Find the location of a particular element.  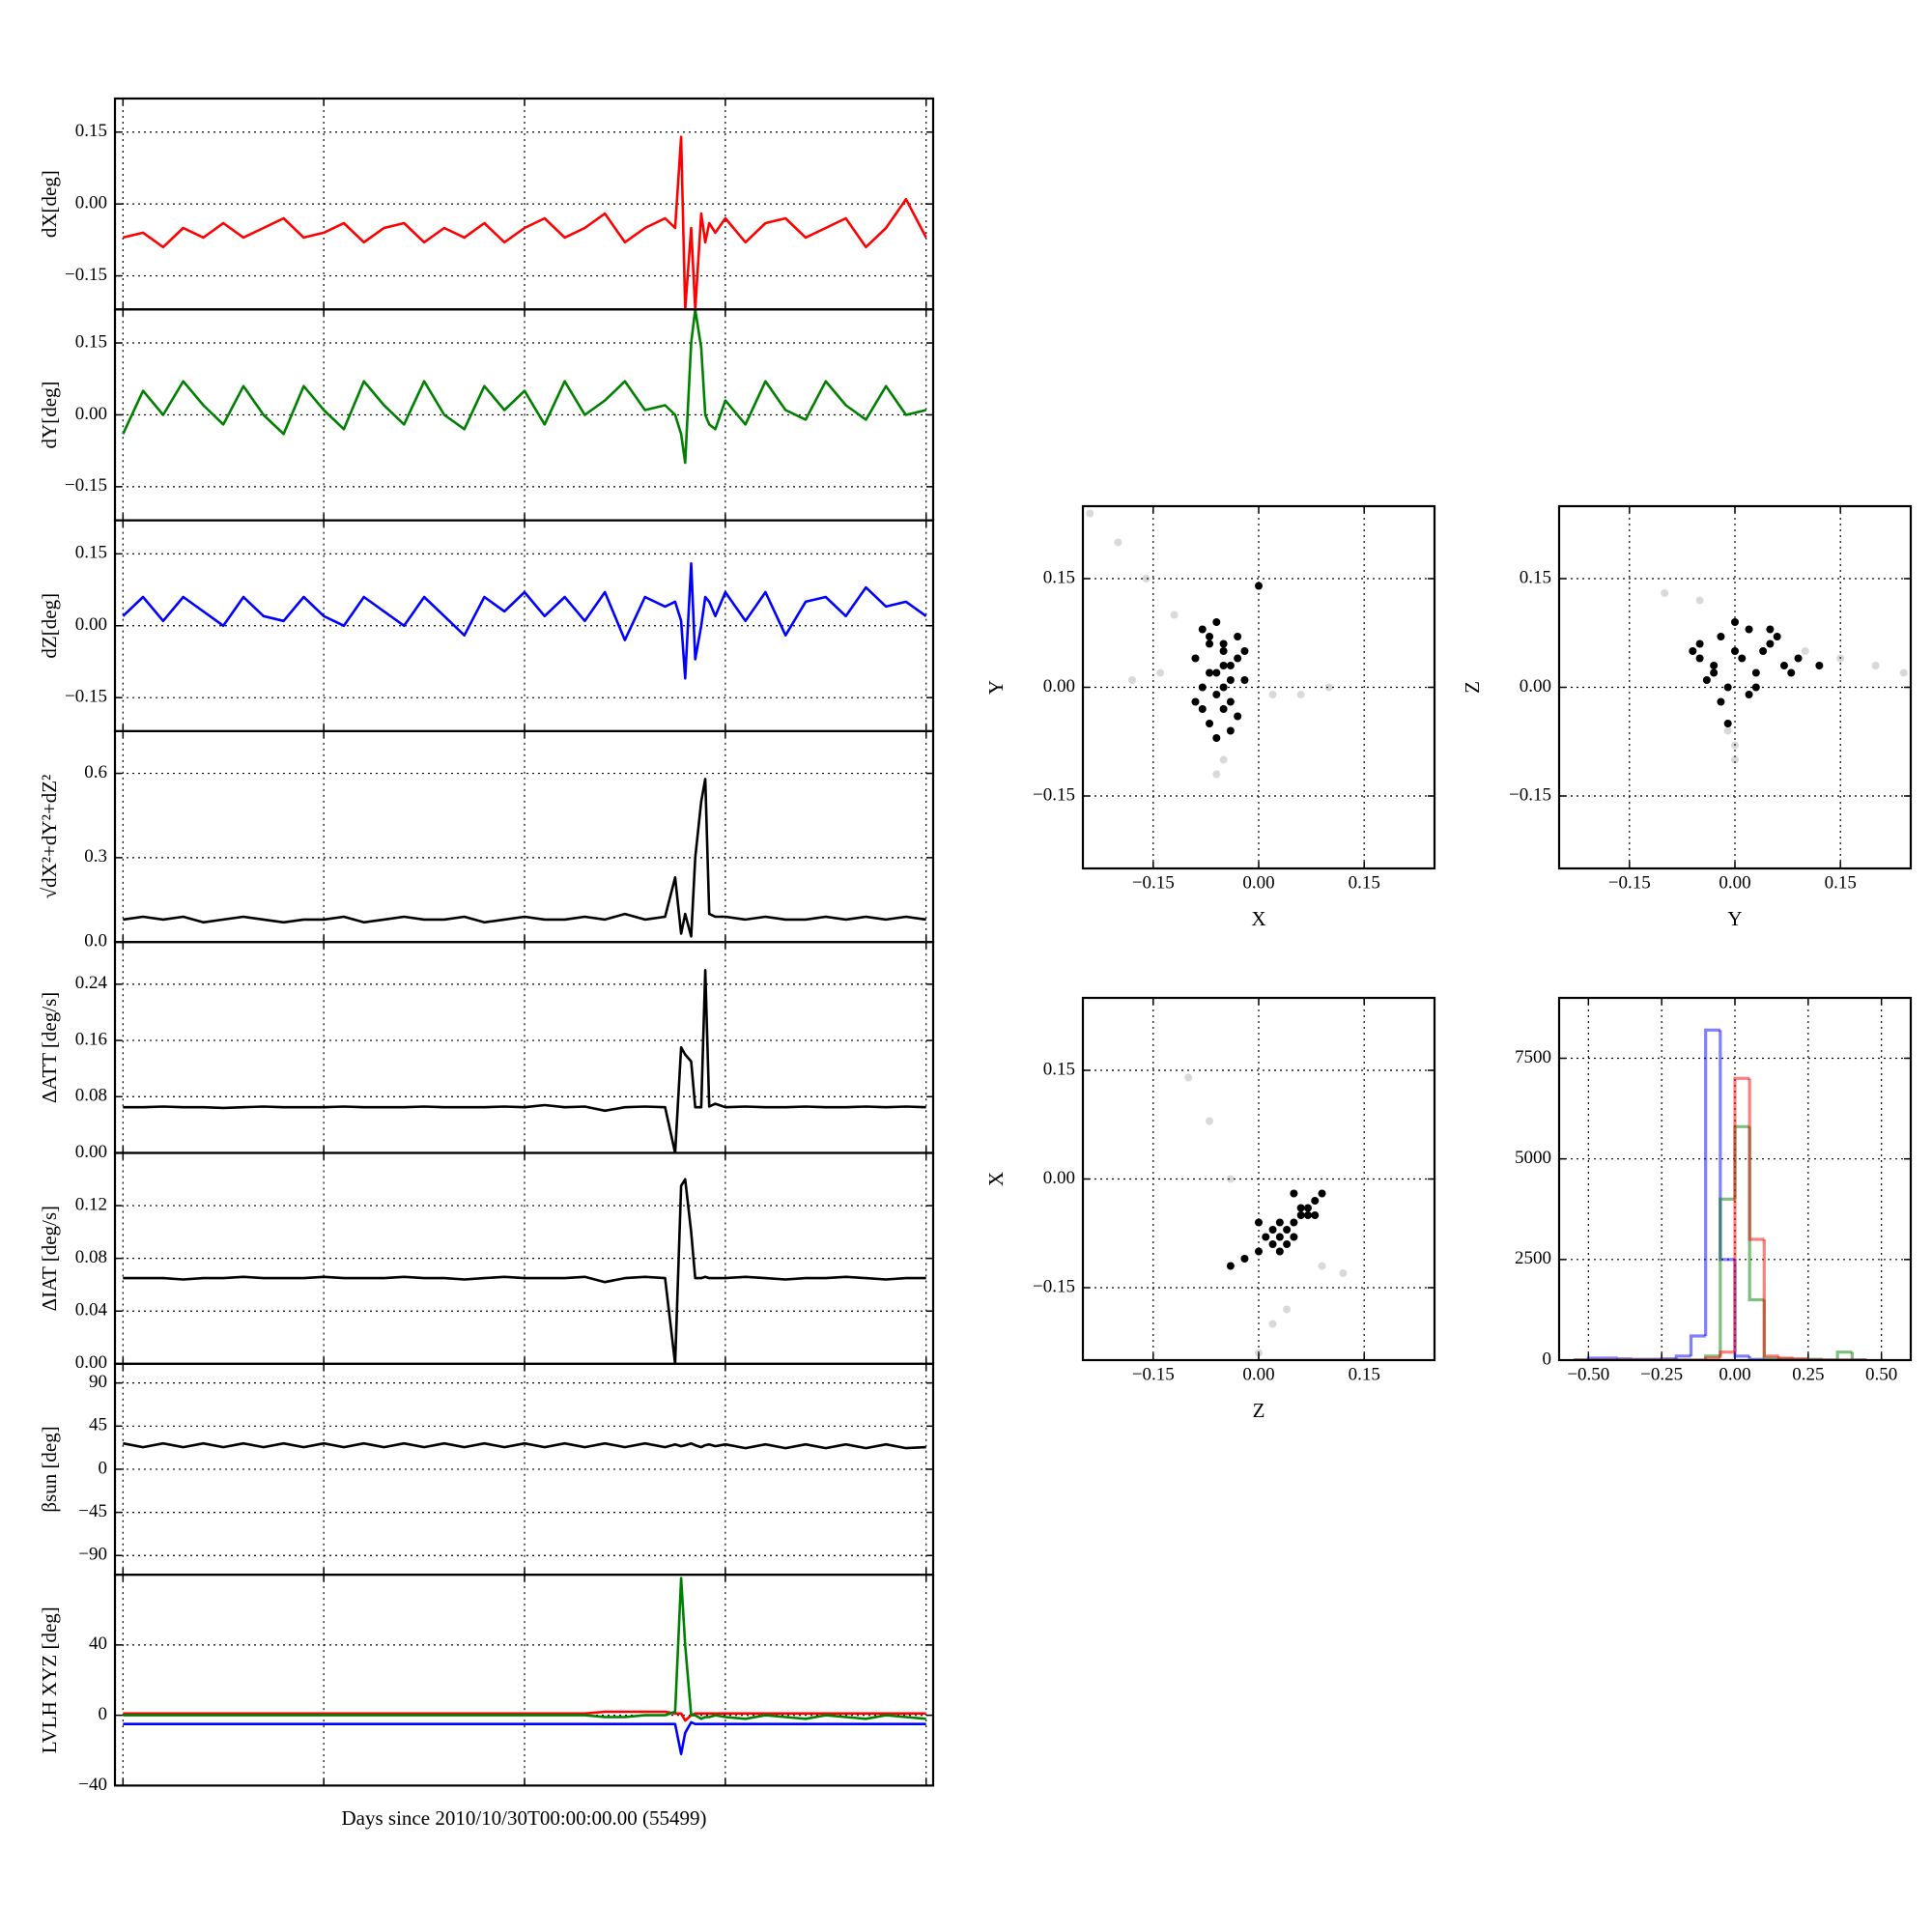

y-tick-label: 0.24 is located at coordinates (91, 983).